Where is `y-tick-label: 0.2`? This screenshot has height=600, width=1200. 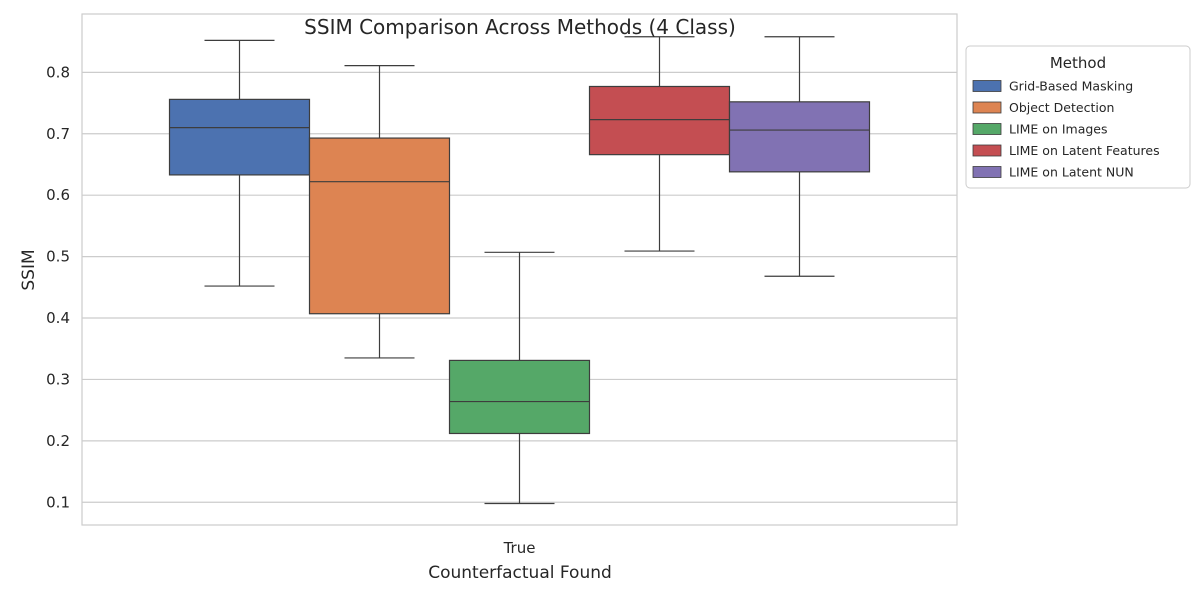
y-tick-label: 0.2 is located at coordinates (58, 441).